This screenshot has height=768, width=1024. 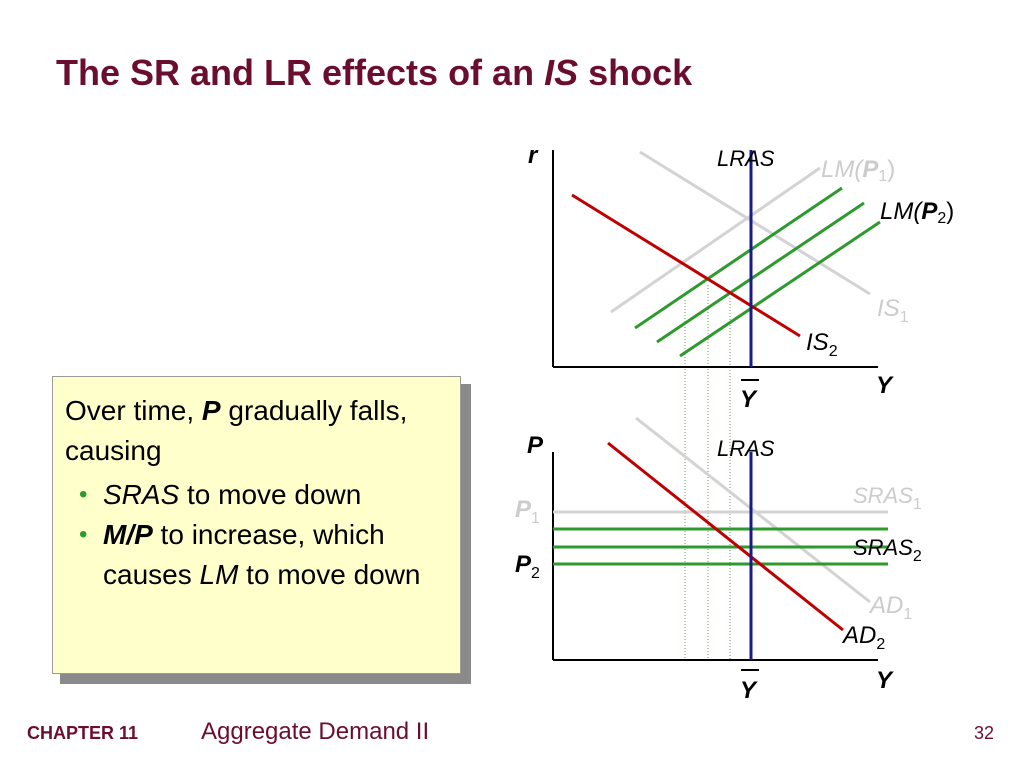 What do you see at coordinates (535, 445) in the screenshot?
I see `bottom-y-axis-label: P` at bounding box center [535, 445].